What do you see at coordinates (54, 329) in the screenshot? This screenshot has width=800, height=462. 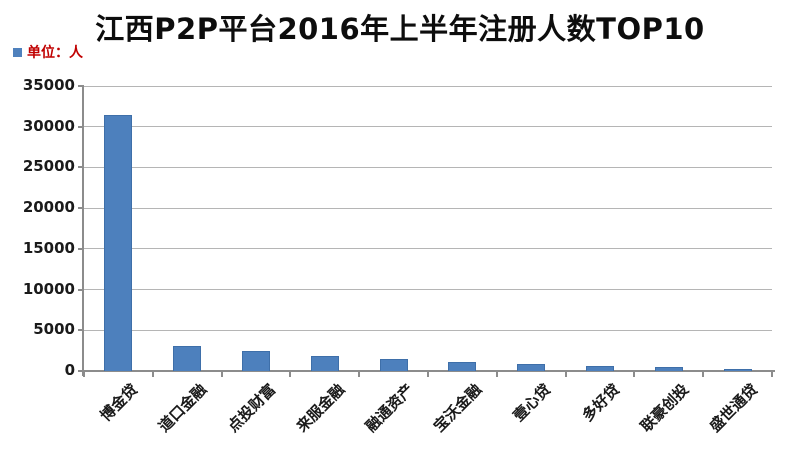 I see `y-axis-tick-label: 5000` at bounding box center [54, 329].